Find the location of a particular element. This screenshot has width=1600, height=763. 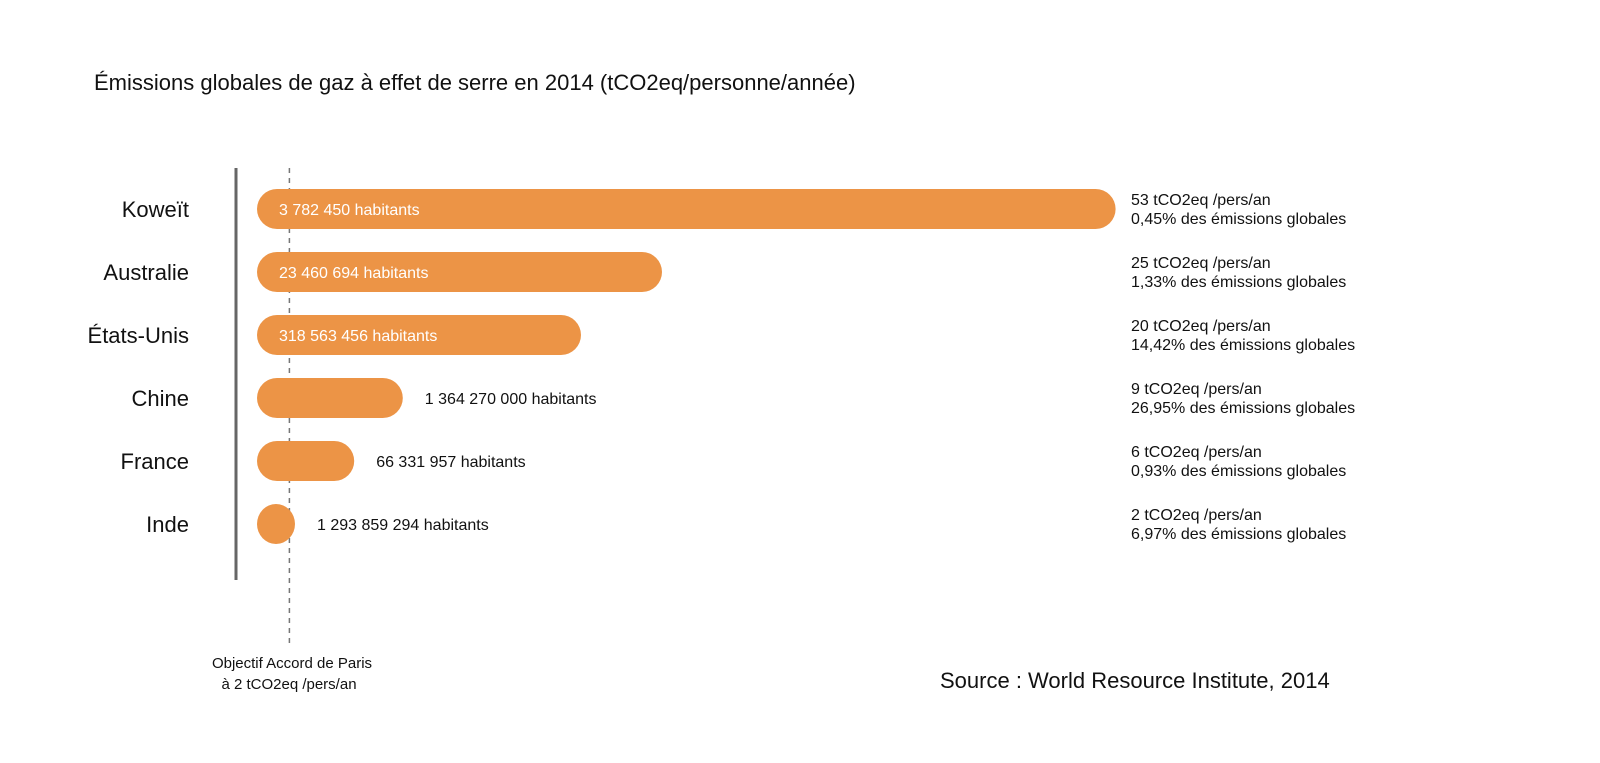

population-label-4: 1 364 270 000 habitants is located at coordinates (511, 399).